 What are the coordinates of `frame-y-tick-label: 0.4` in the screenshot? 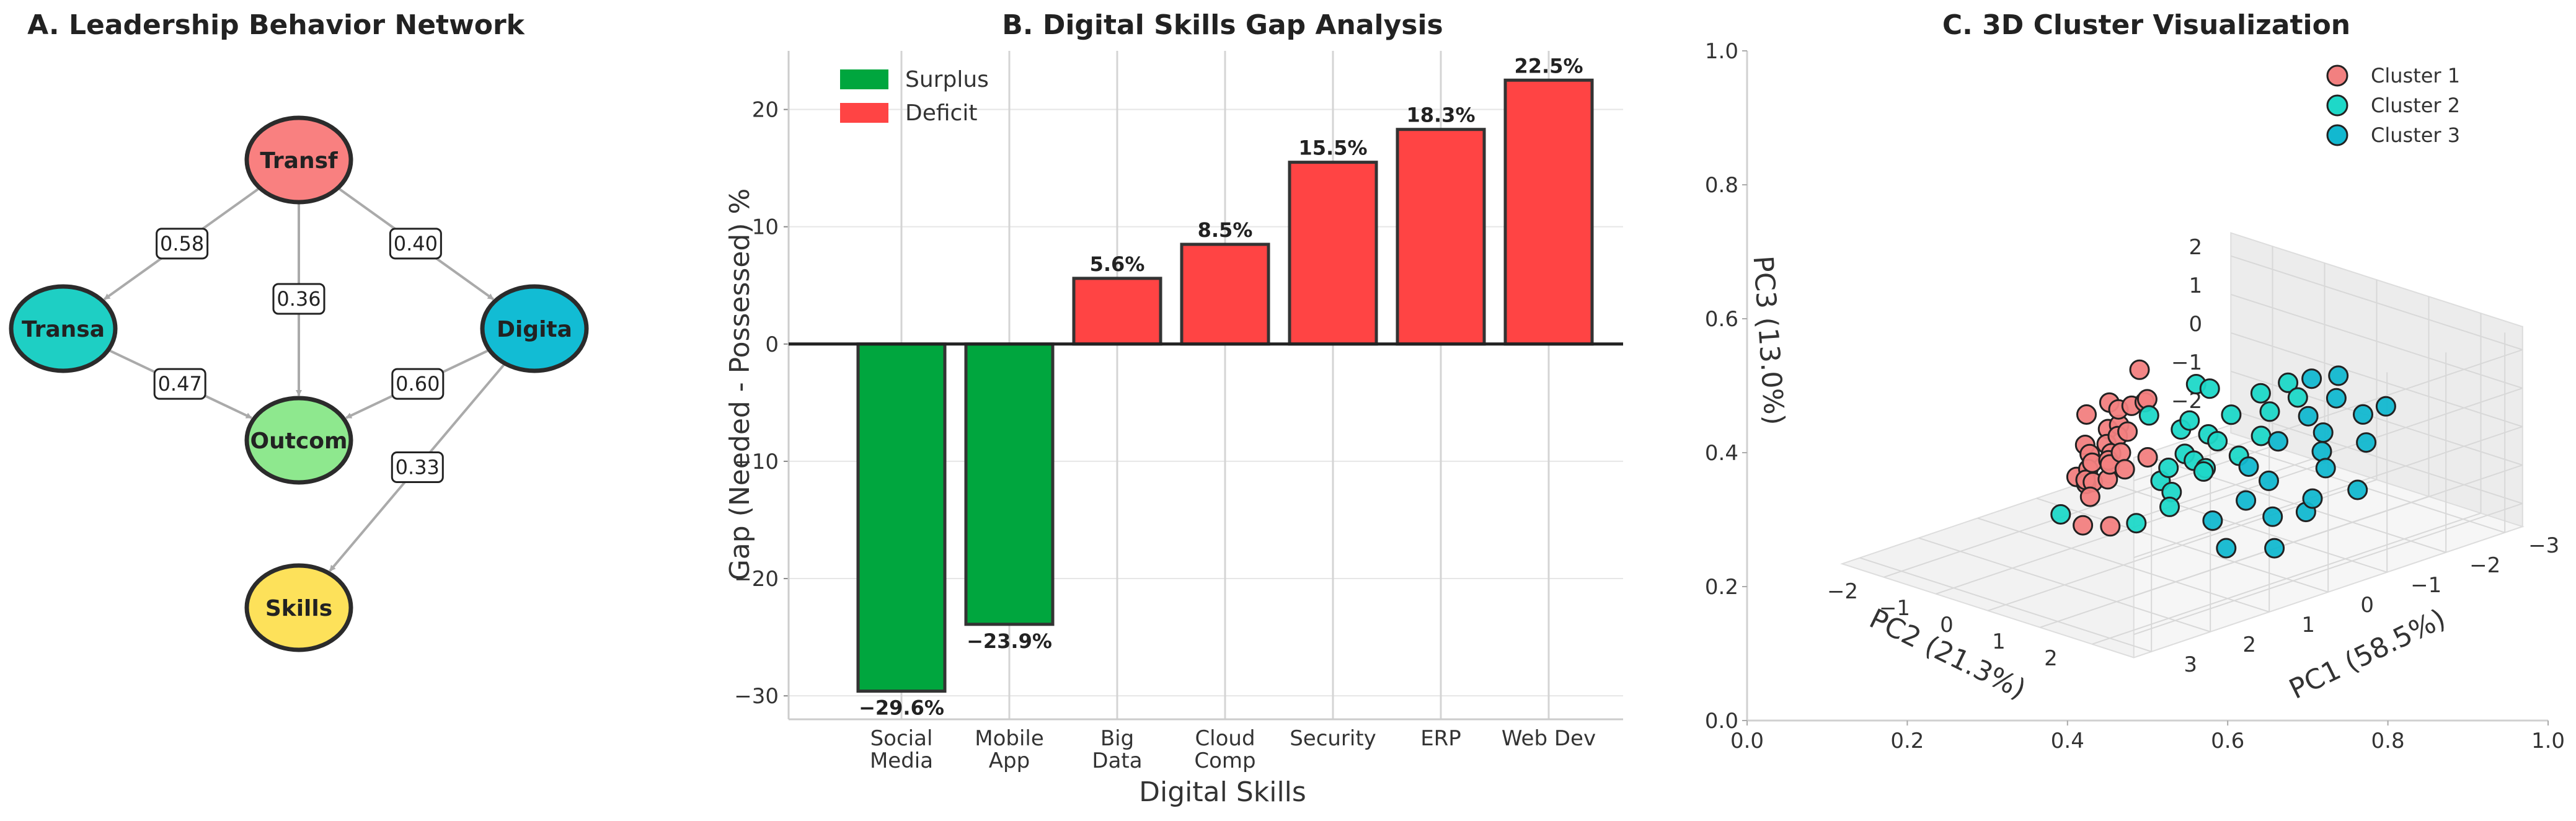 It's located at (1722, 453).